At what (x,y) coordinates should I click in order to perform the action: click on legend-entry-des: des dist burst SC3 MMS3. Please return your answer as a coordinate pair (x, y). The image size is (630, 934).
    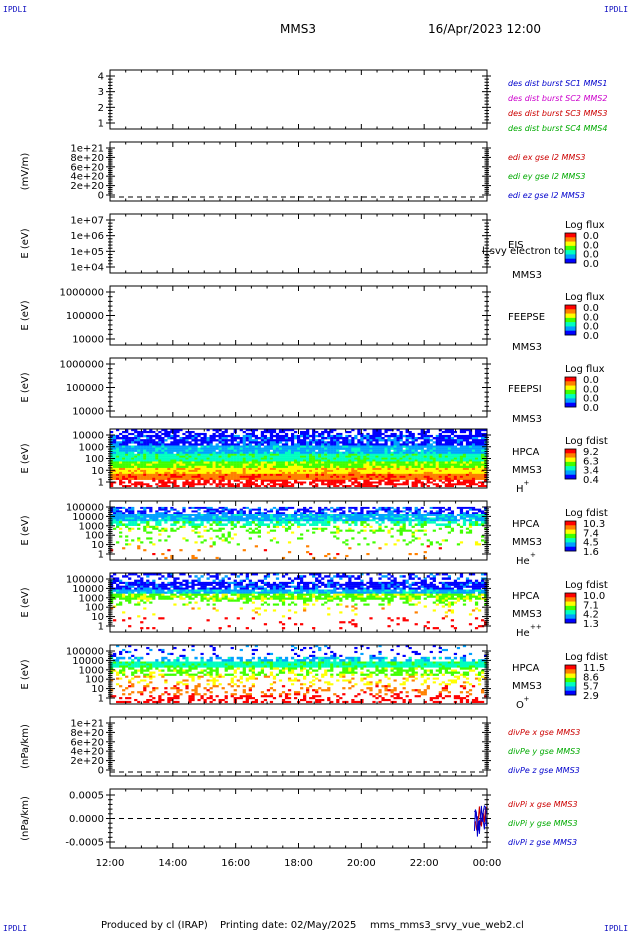
    Looking at the image, I should click on (557, 113).